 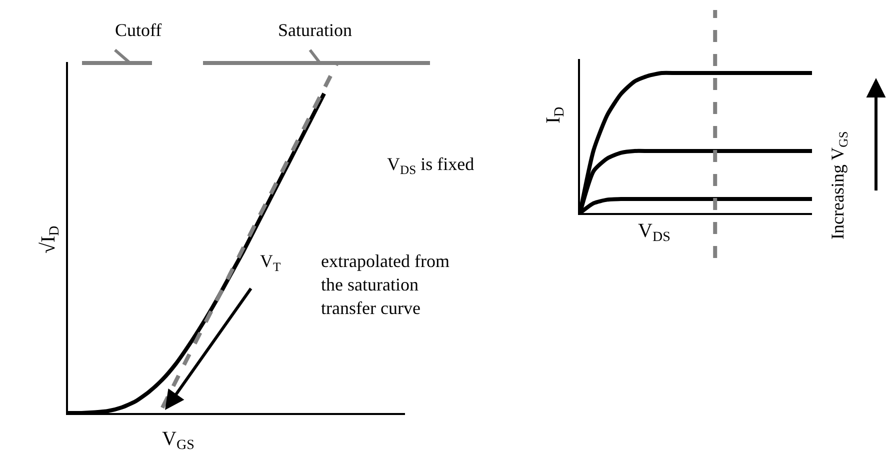 What do you see at coordinates (270, 262) in the screenshot?
I see `annotation: V$_{T}$` at bounding box center [270, 262].